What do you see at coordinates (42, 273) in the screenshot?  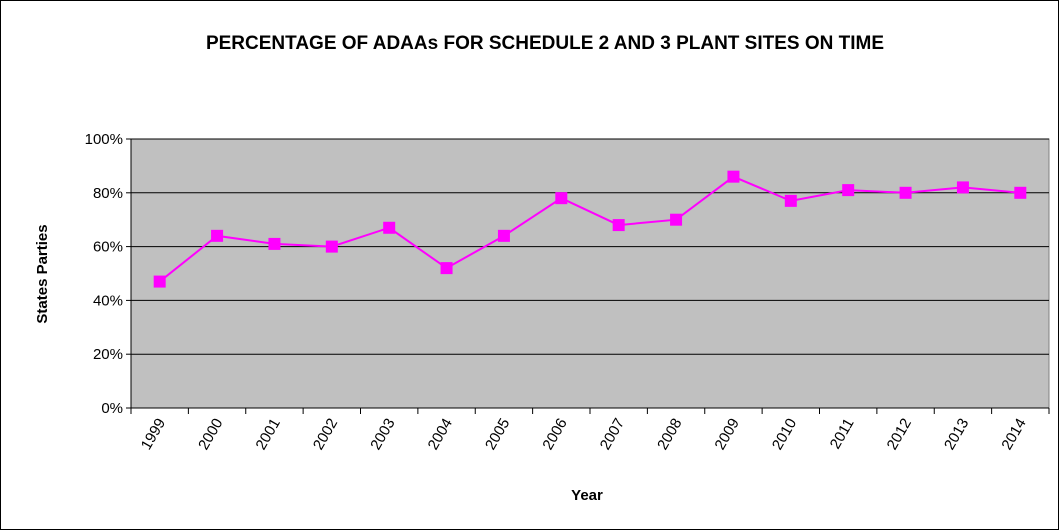 I see `y-axis-label: States Parties` at bounding box center [42, 273].